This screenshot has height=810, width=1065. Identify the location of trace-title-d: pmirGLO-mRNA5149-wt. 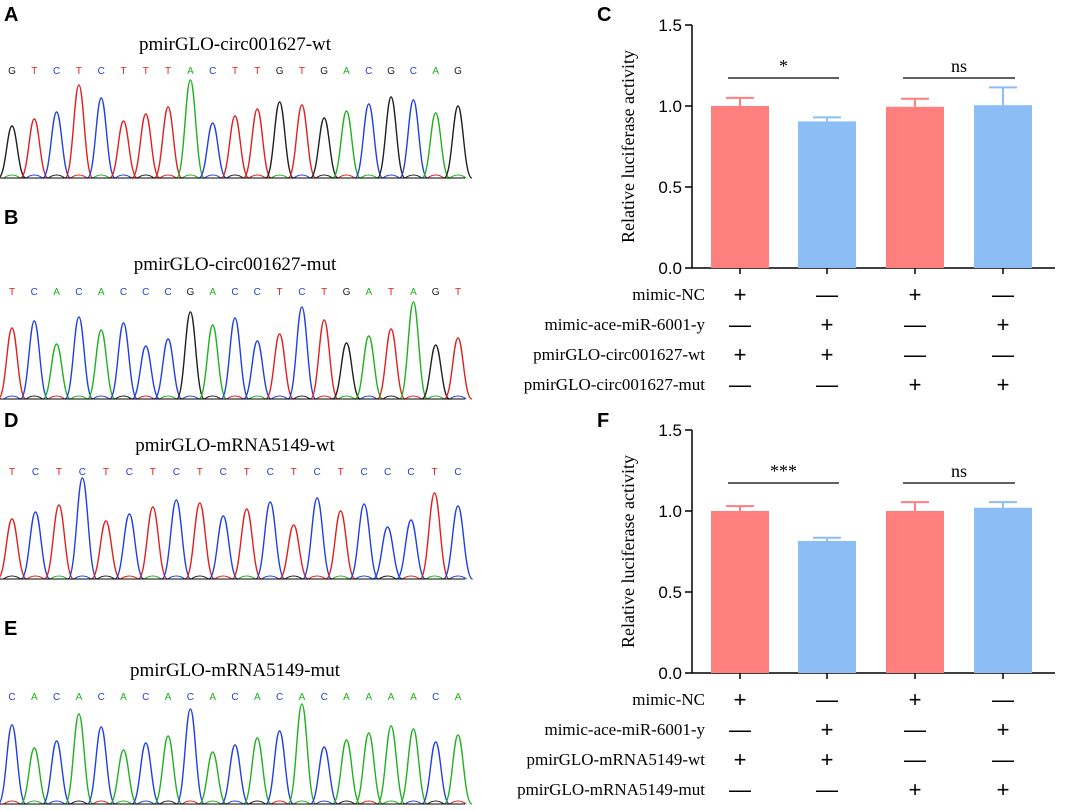
(235, 445).